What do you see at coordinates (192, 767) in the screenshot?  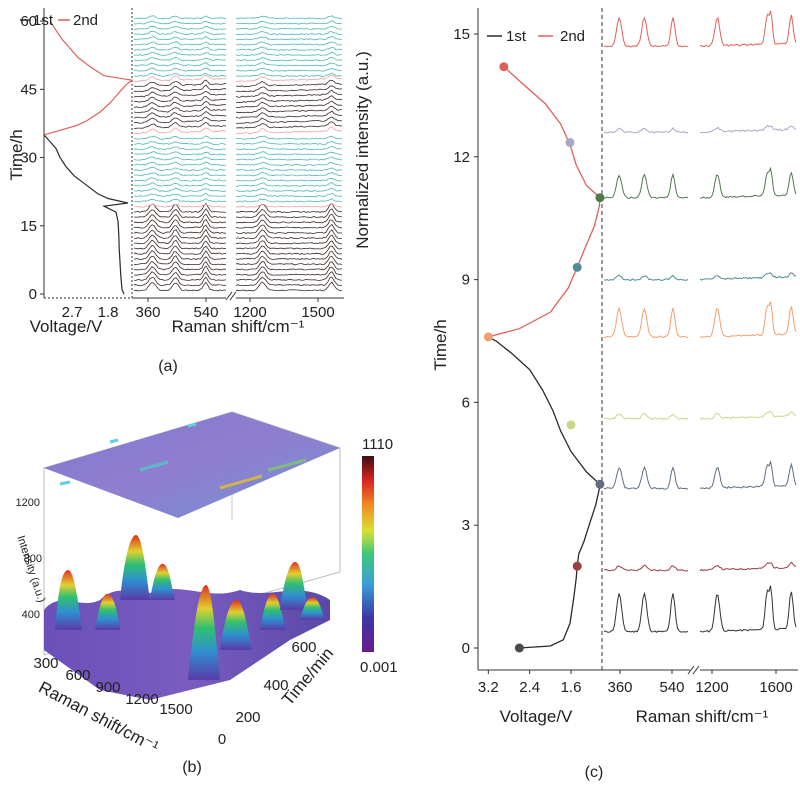 I see `panel-b-caption: (b)` at bounding box center [192, 767].